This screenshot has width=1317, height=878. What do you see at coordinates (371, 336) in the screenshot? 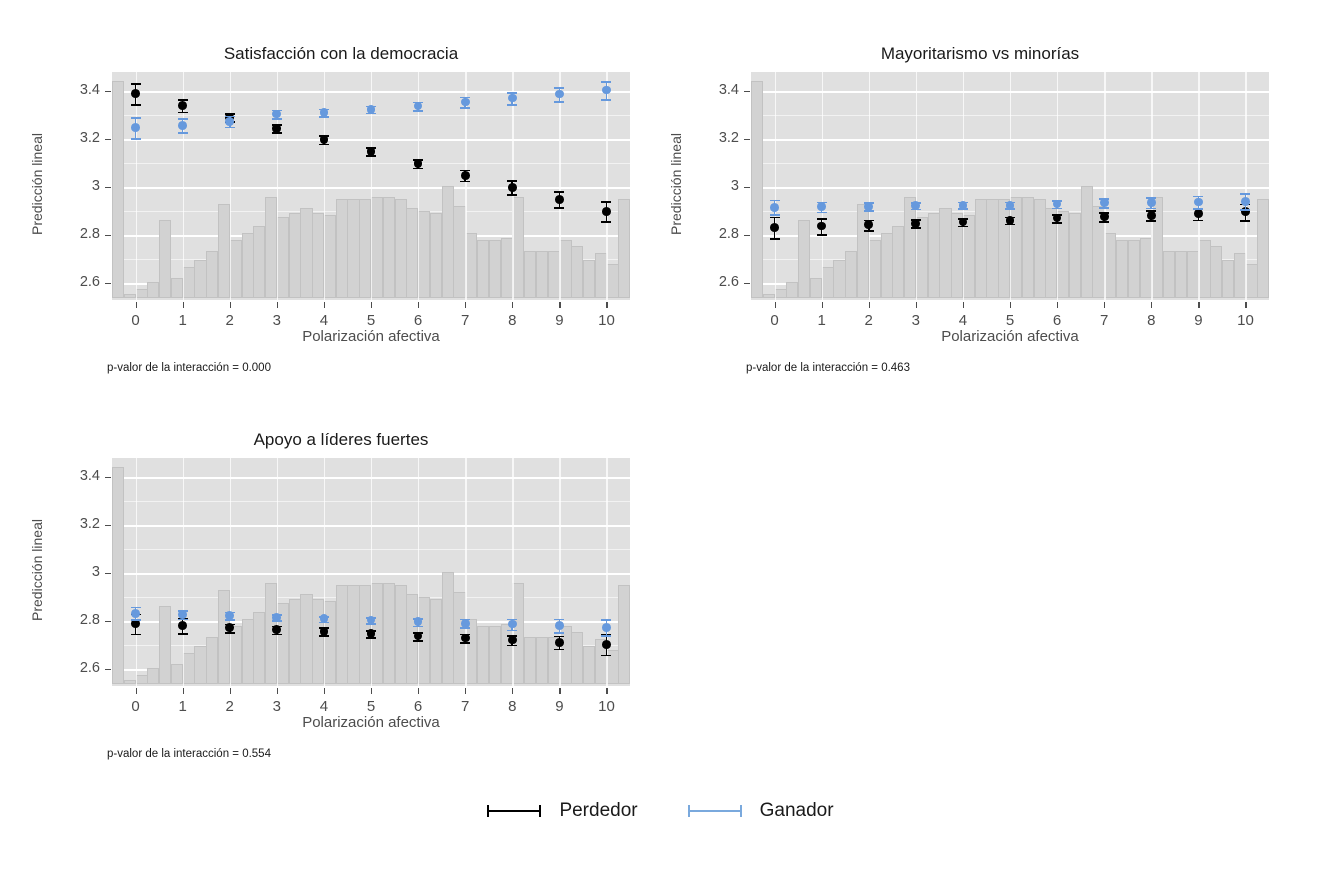
I see `x-axis-label: Polarización afectiva` at bounding box center [371, 336].